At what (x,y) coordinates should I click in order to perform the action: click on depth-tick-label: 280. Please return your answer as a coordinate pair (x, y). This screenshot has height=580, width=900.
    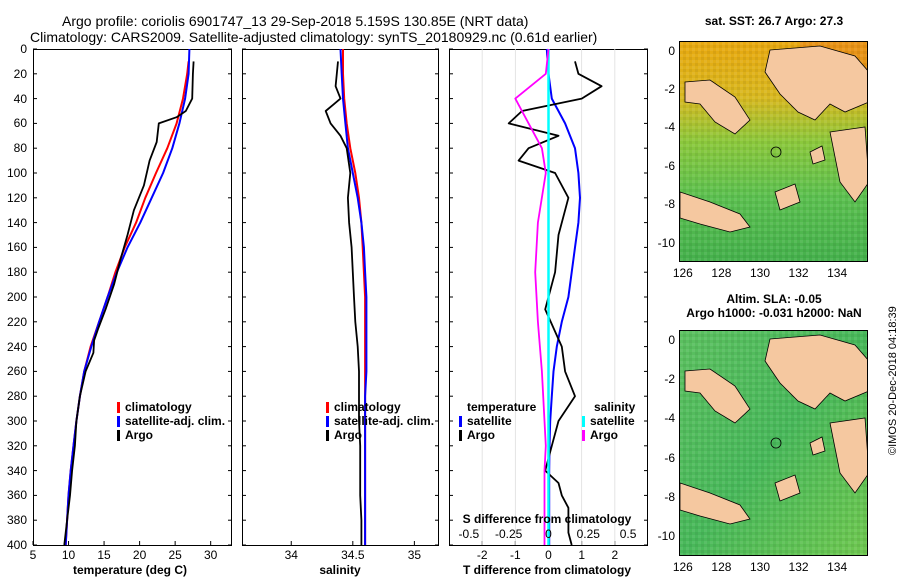
    Looking at the image, I should click on (16, 396).